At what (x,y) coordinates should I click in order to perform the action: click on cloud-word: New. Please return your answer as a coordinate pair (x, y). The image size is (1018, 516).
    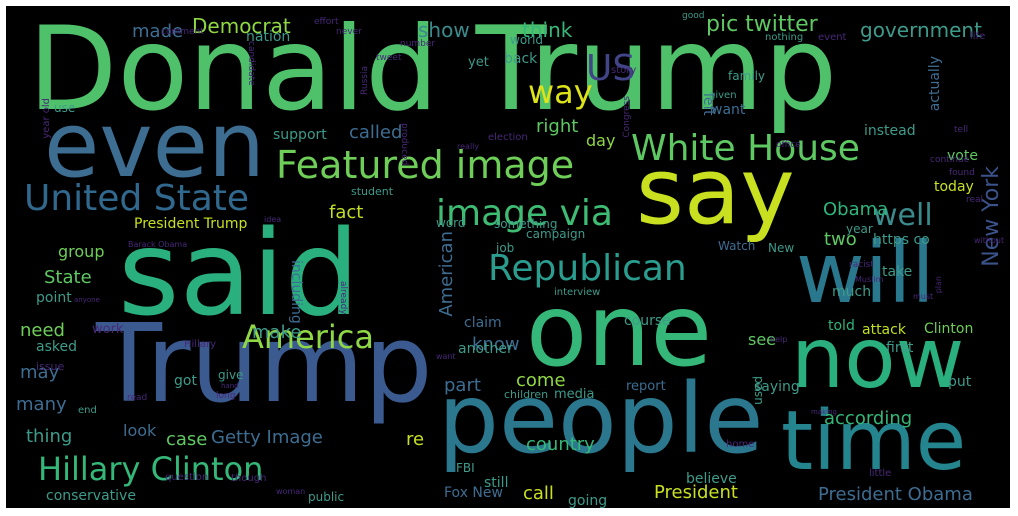
    Looking at the image, I should click on (781, 248).